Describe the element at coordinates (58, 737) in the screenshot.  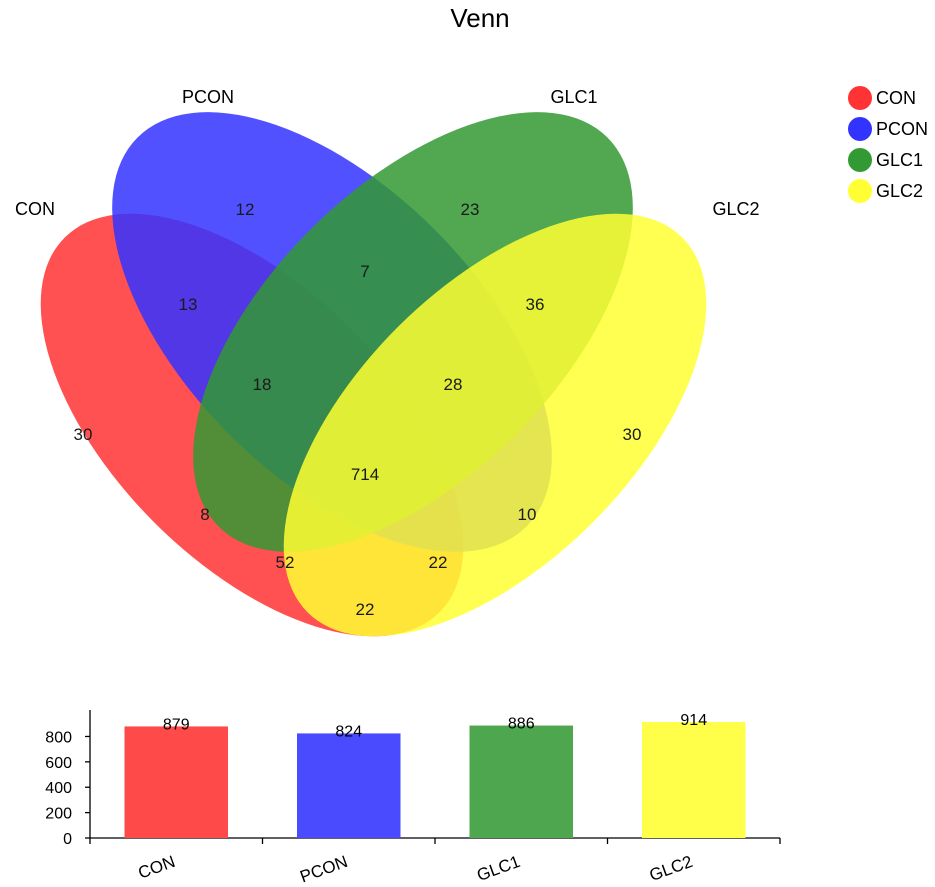
I see `bar-y-tick-label-800: 800` at that location.